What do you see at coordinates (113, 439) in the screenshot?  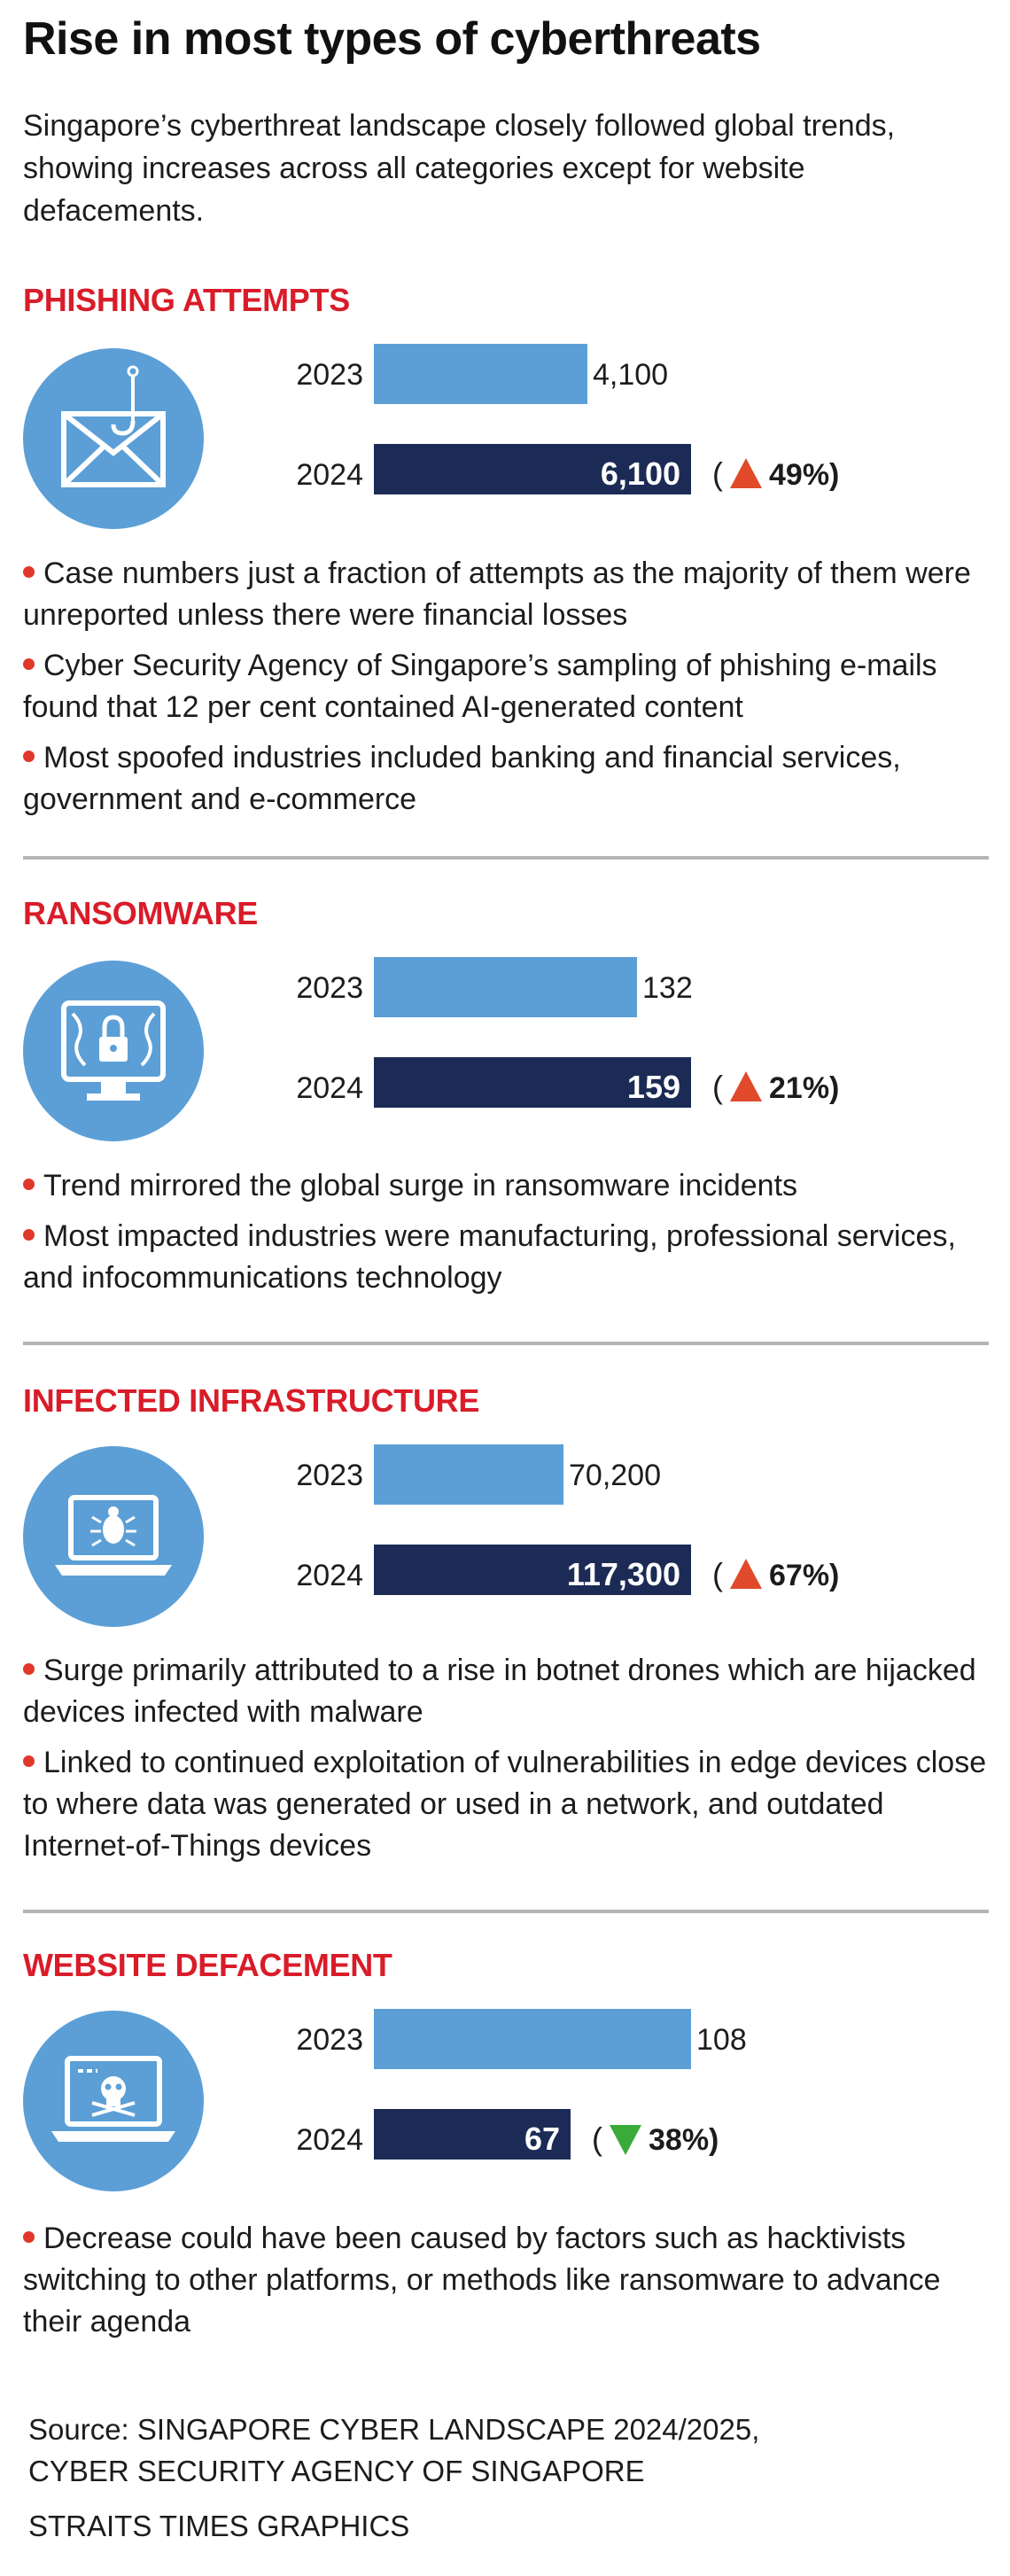 I see `phishing-envelope-icon` at bounding box center [113, 439].